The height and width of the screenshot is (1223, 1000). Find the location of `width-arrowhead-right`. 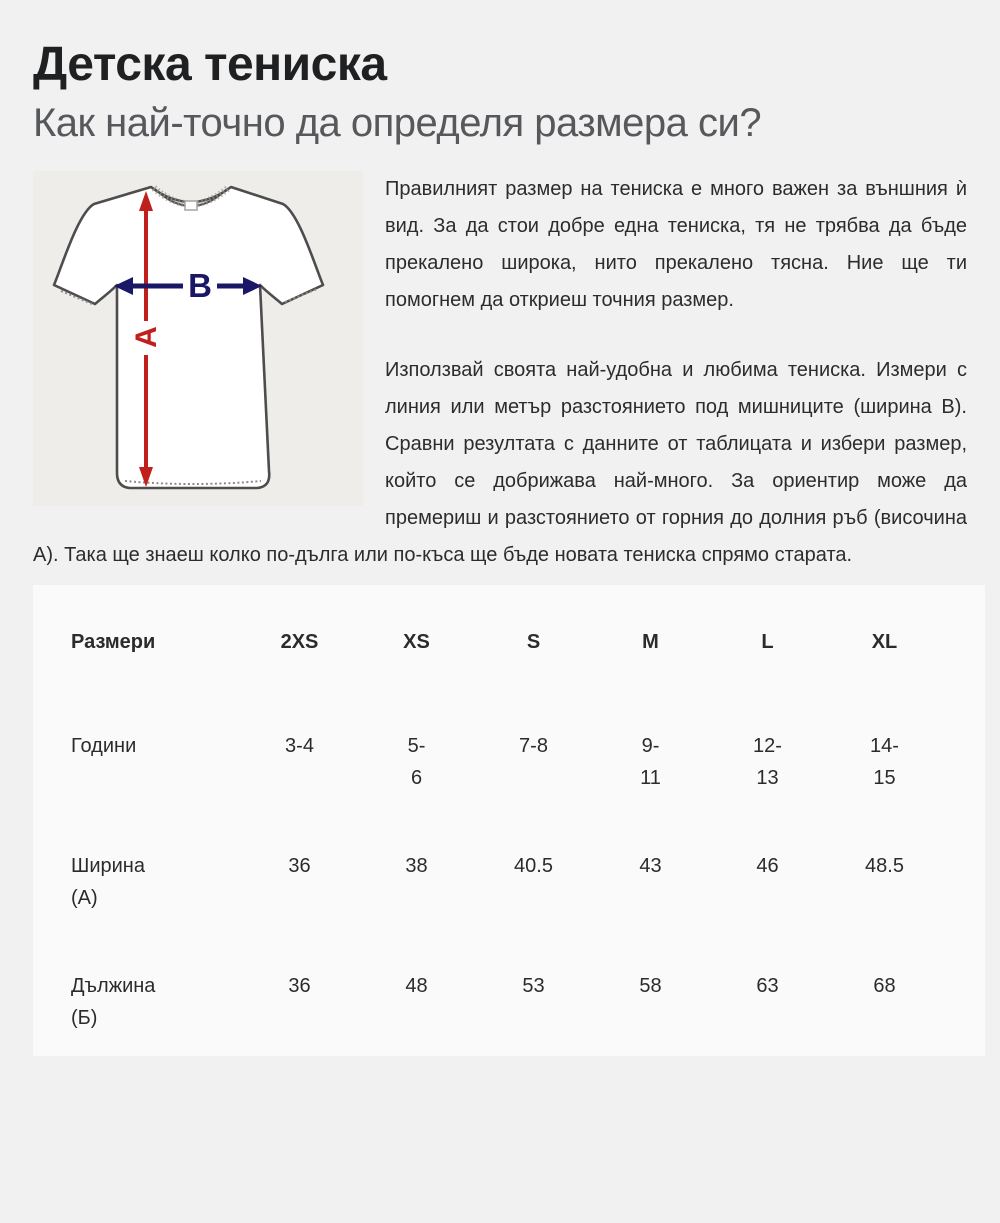

width-arrowhead-right is located at coordinates (252, 285).